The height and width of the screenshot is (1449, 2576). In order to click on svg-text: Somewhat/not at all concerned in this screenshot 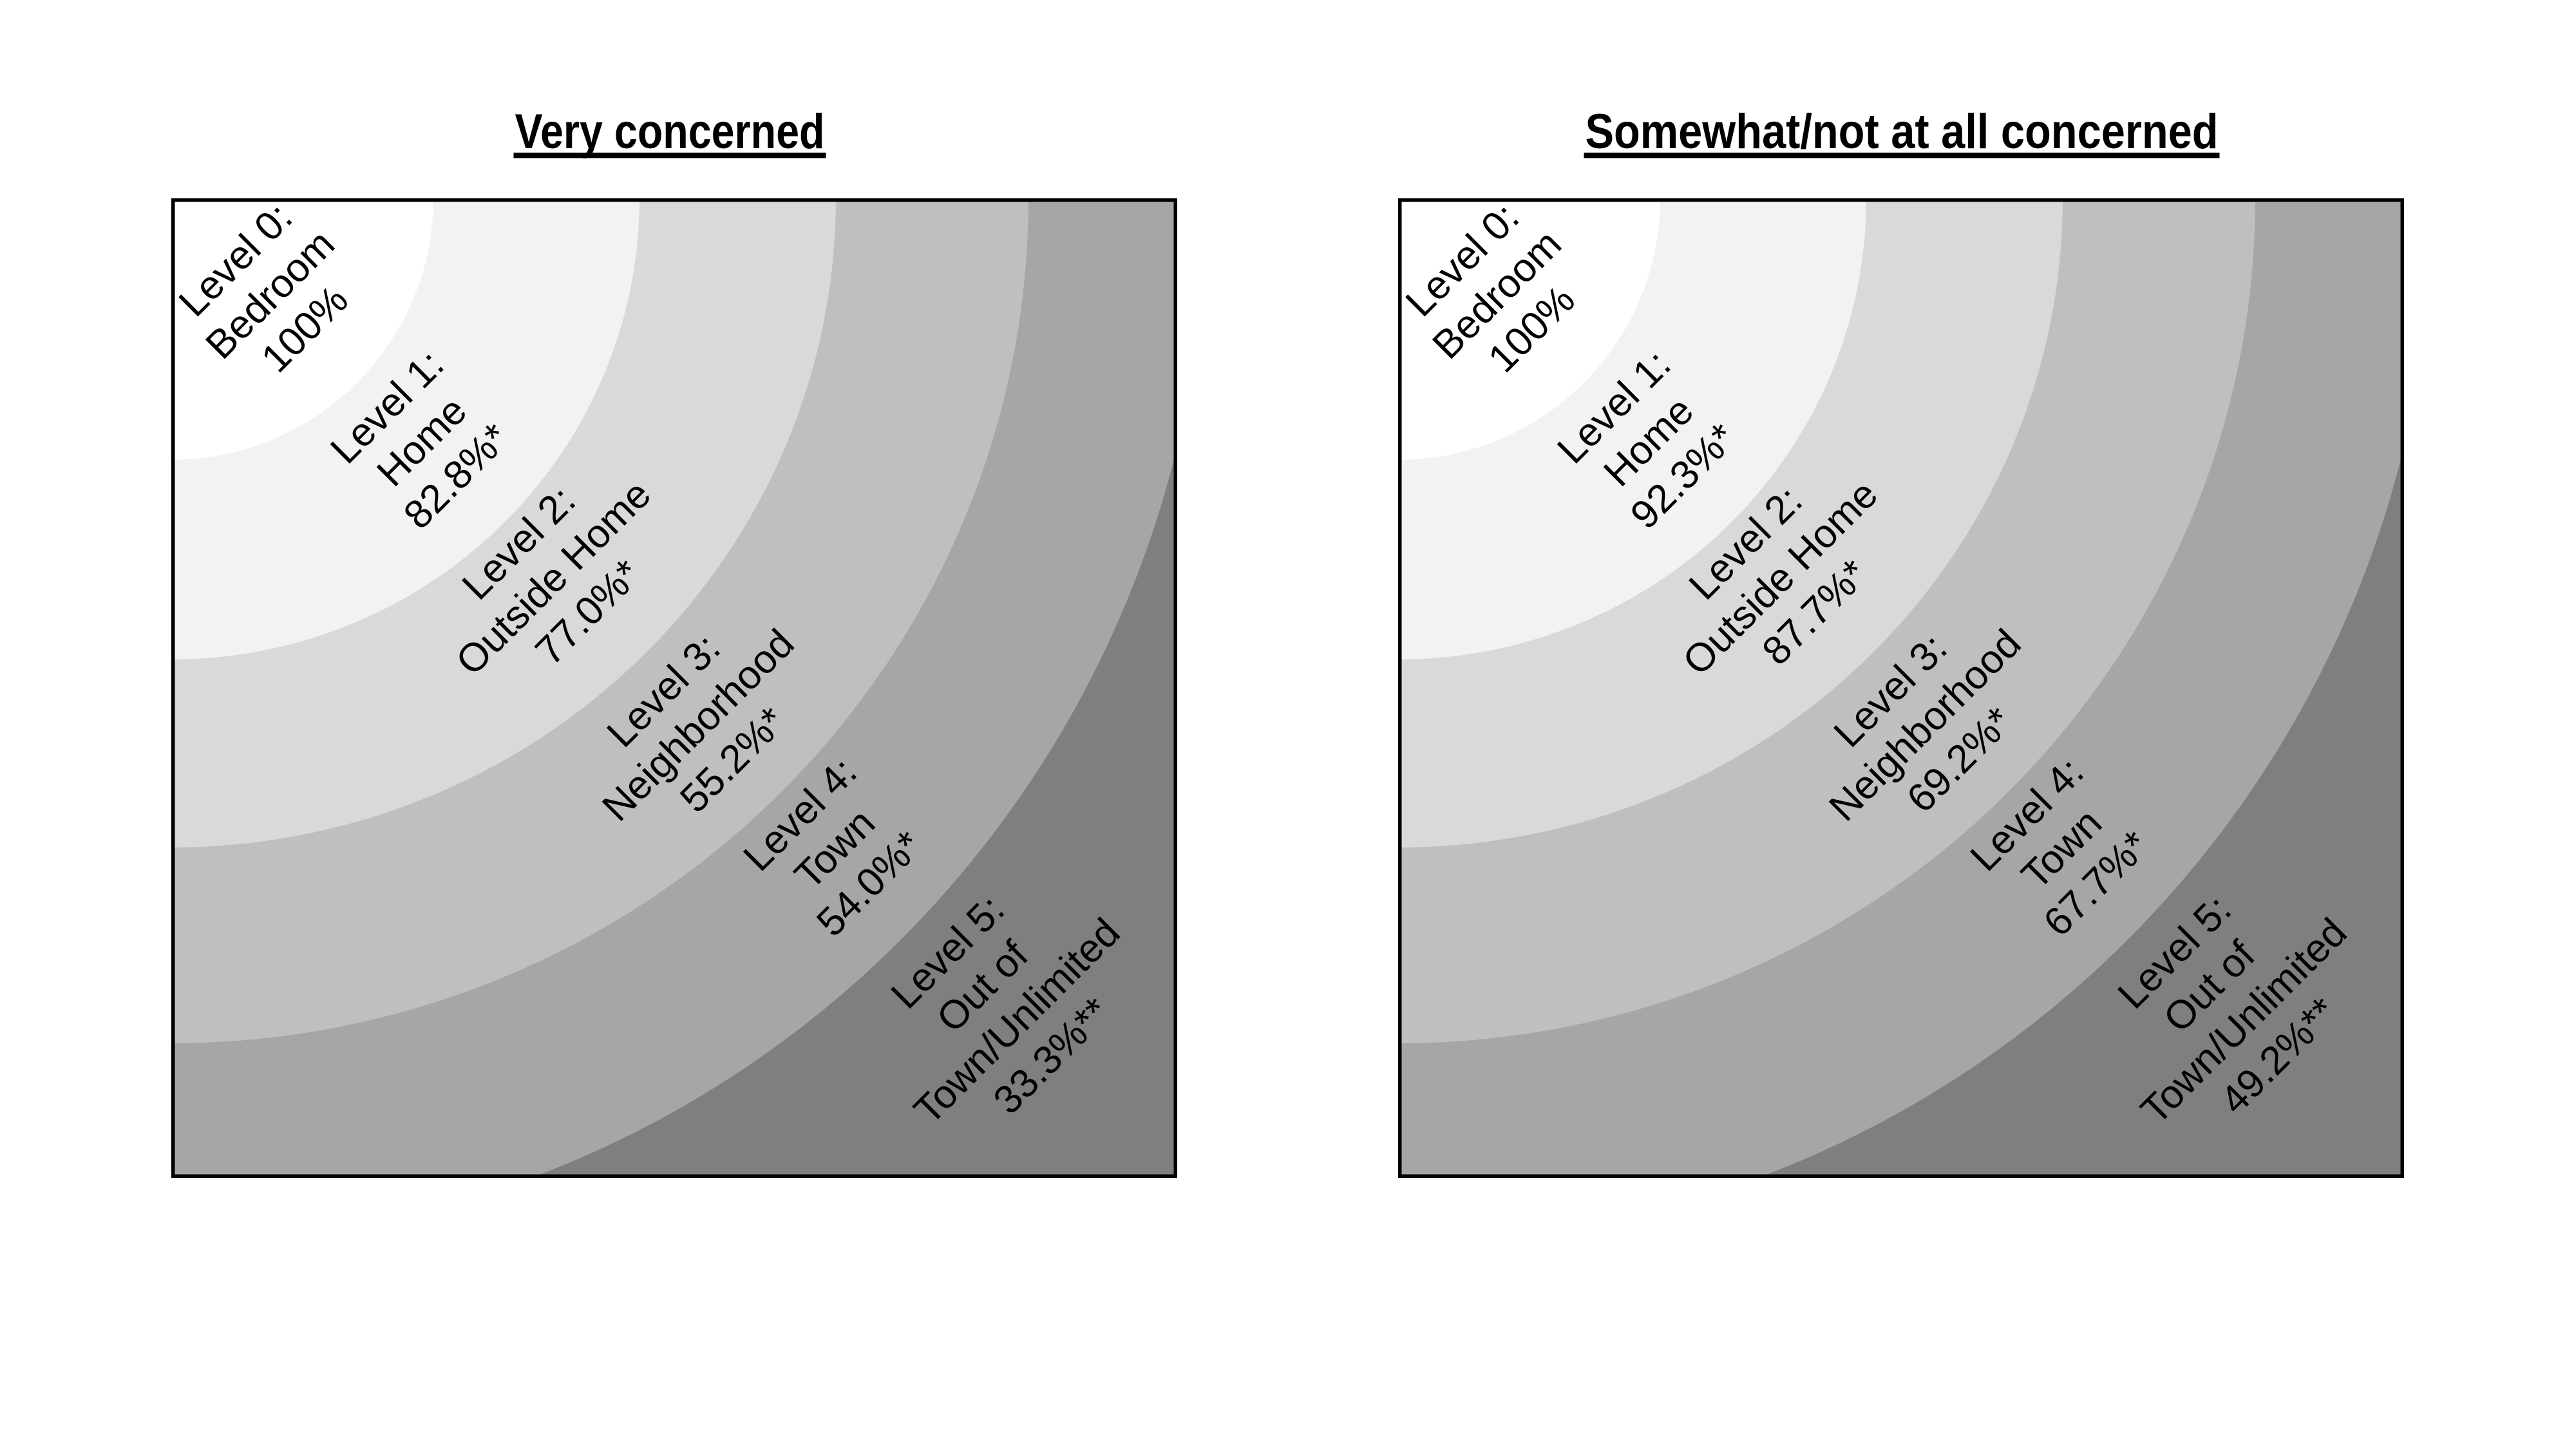, I will do `click(1902, 131)`.